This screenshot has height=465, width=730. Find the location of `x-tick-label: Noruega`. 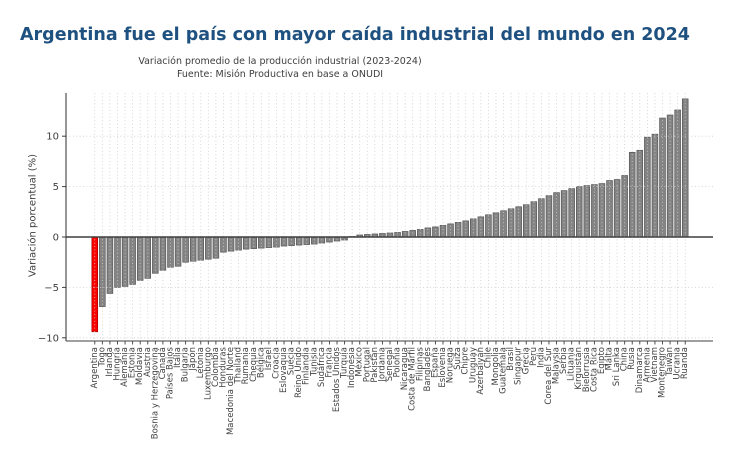

x-tick-label: Noruega is located at coordinates (451, 365).